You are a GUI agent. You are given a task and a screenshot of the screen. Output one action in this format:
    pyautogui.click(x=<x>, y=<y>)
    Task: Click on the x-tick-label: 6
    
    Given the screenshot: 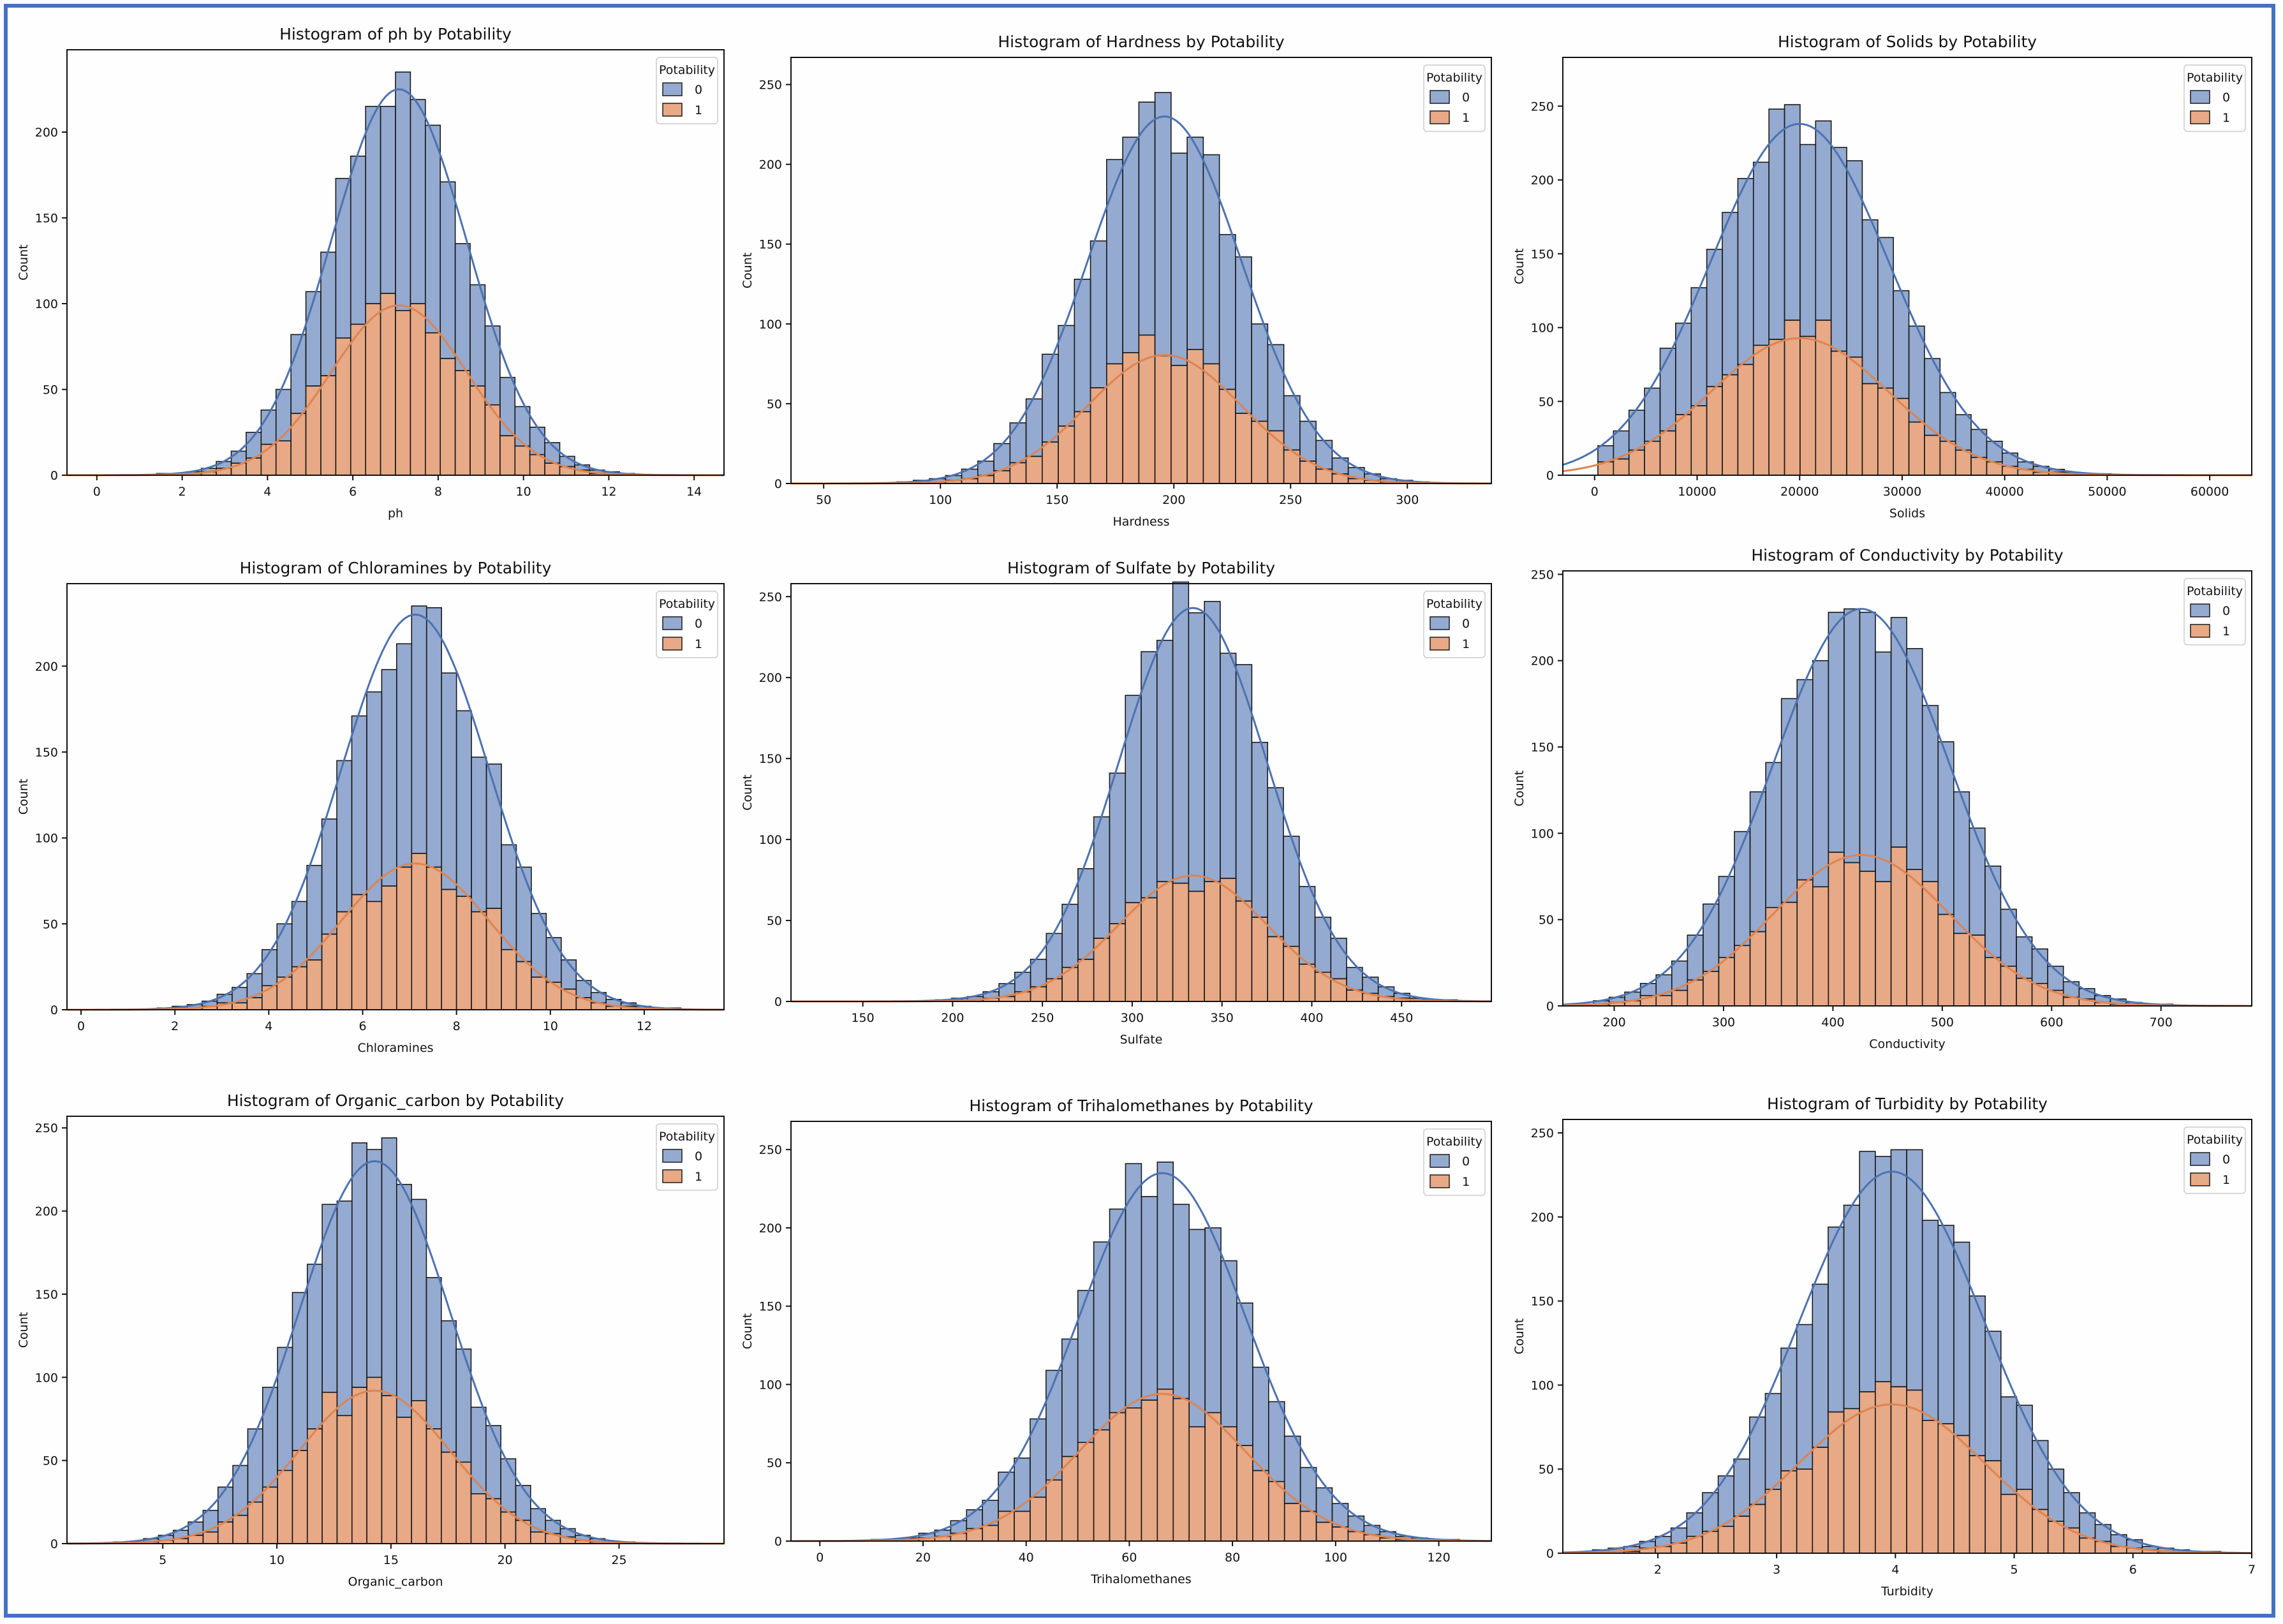 What is the action you would take?
    pyautogui.click(x=353, y=492)
    